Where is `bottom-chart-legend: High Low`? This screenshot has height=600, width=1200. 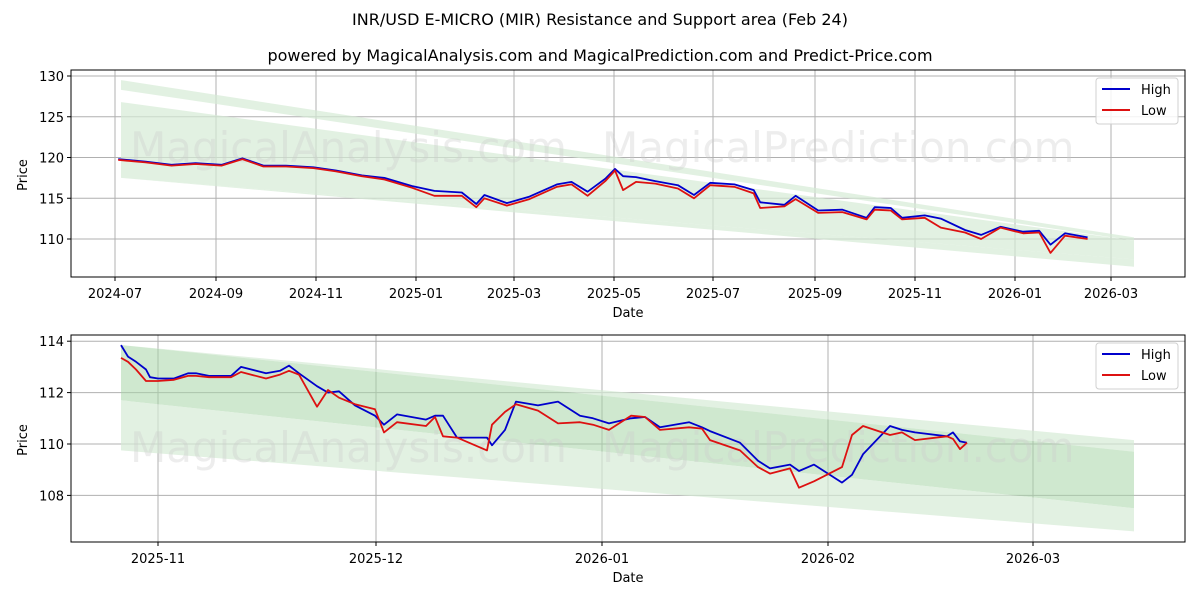 bottom-chart-legend: High Low is located at coordinates (1137, 366).